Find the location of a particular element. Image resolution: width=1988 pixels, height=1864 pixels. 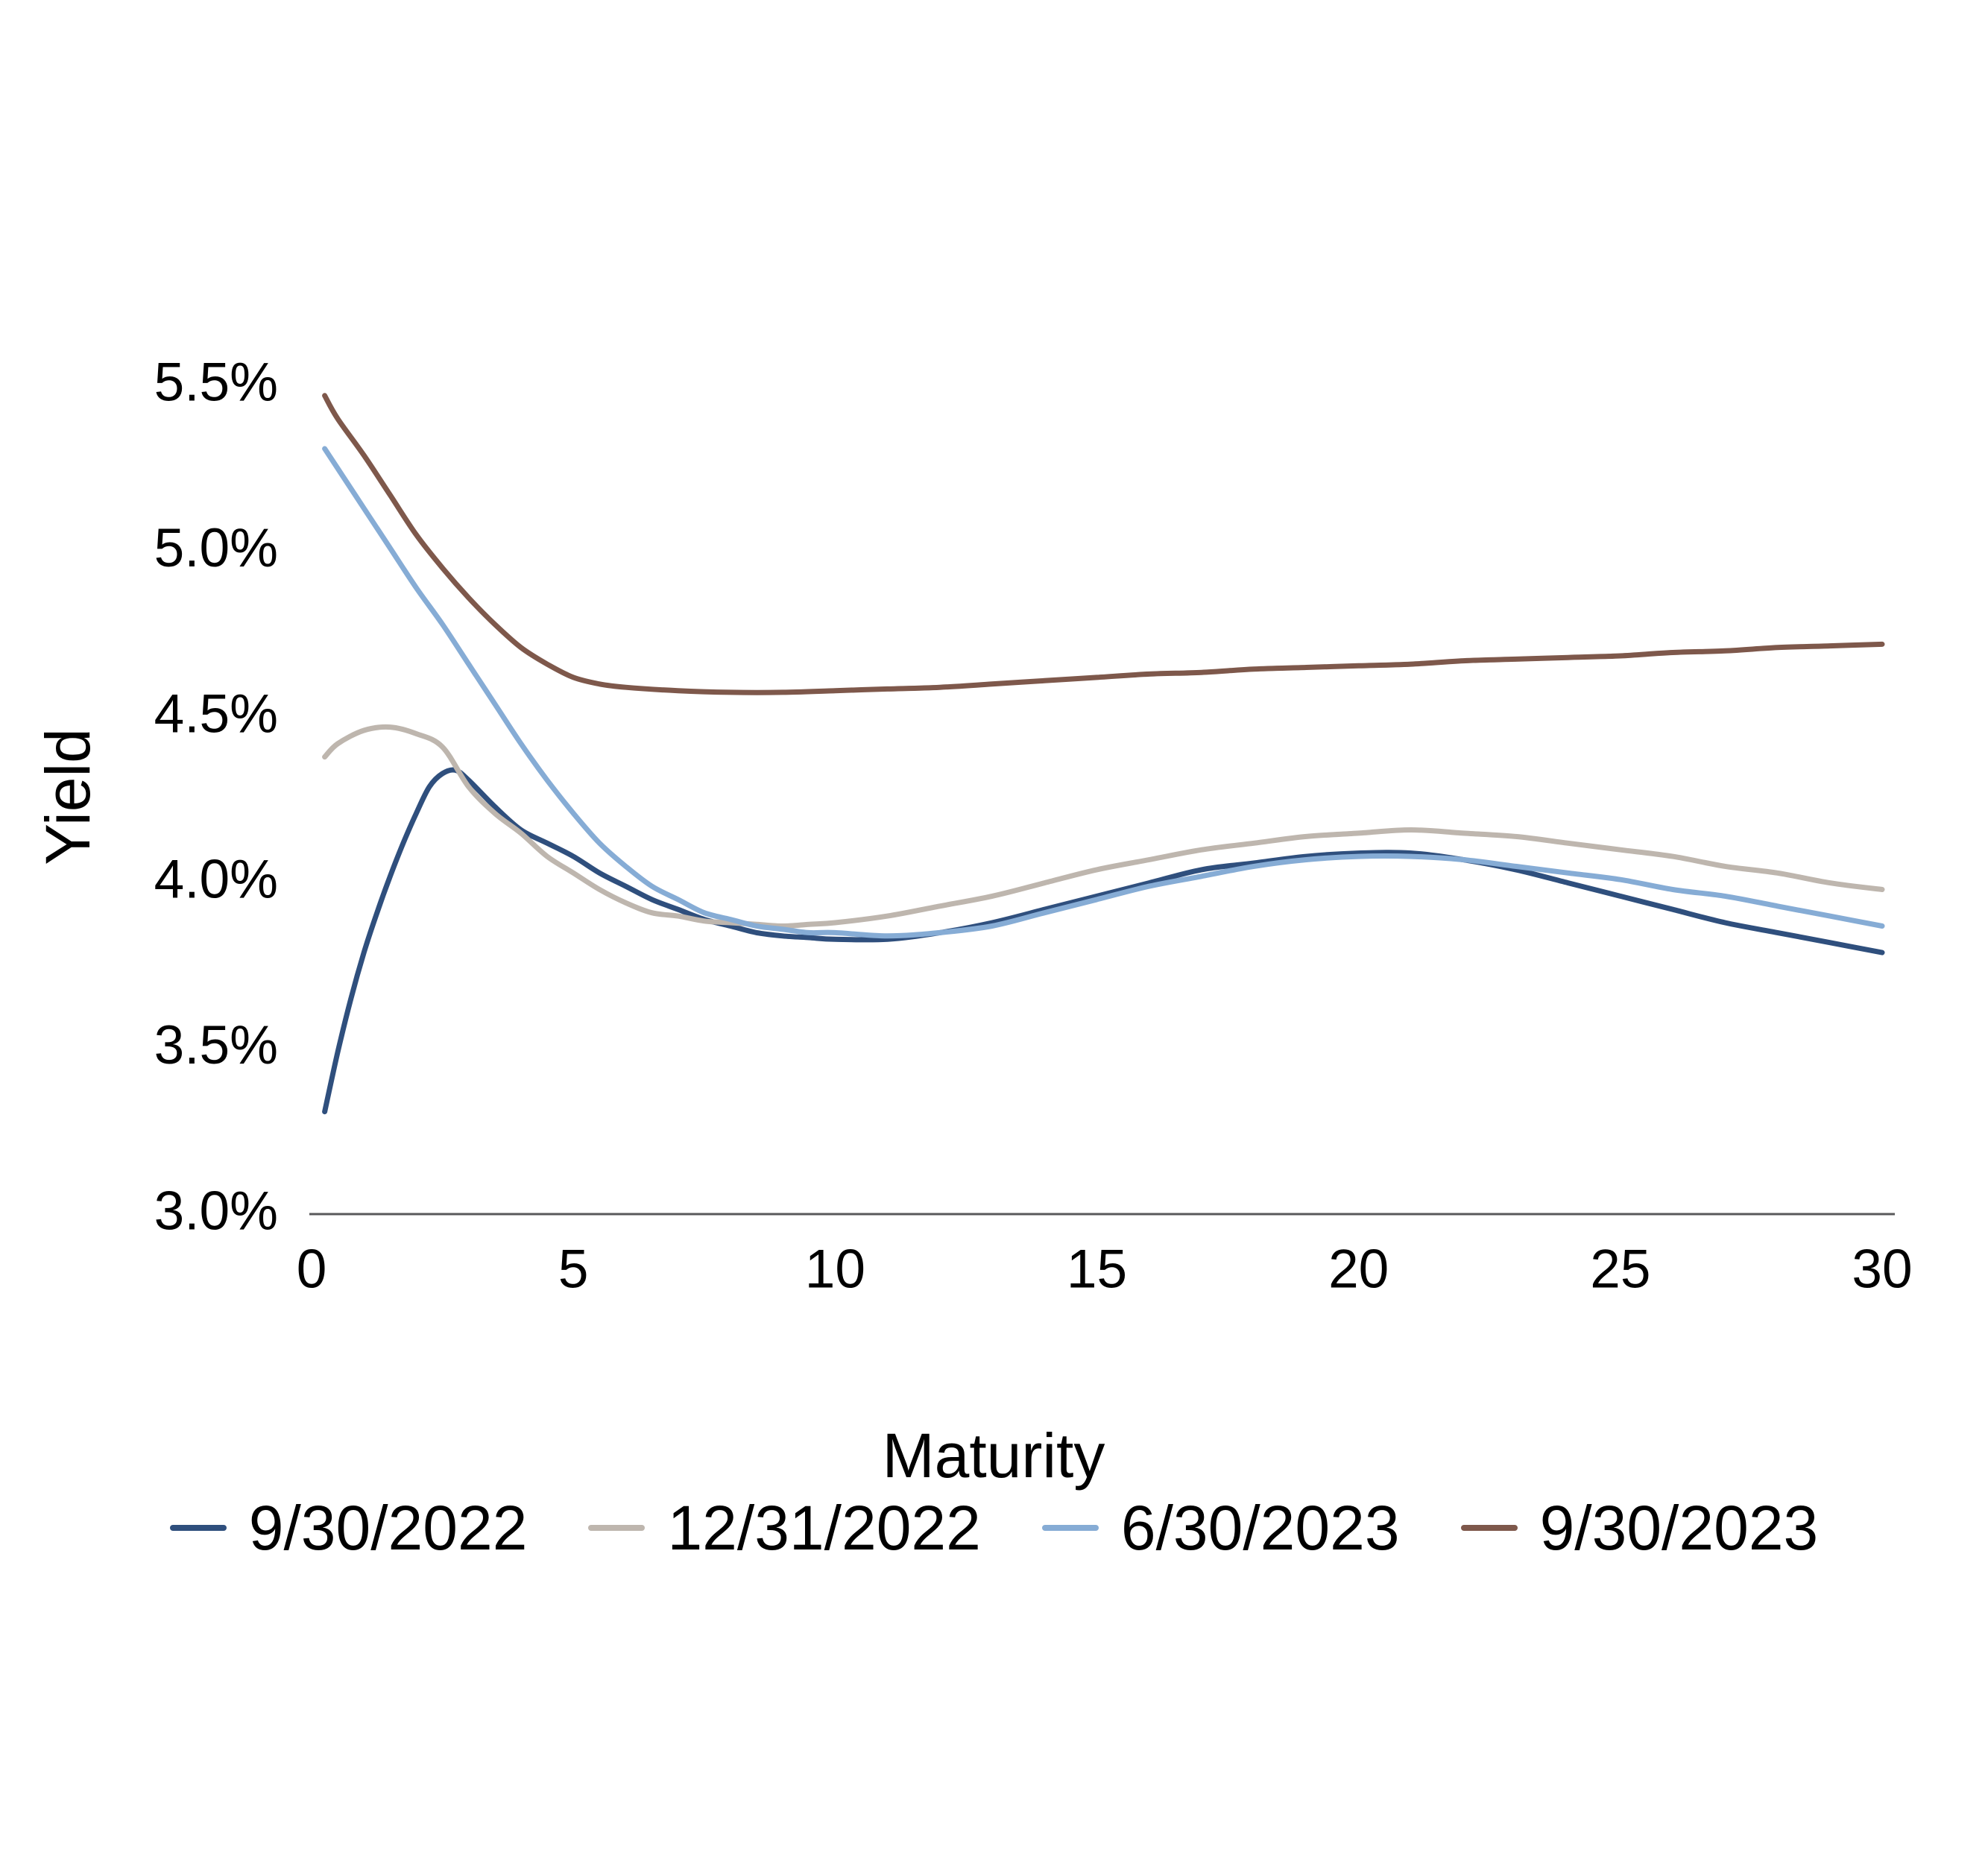

legend-label: 9/30/2022 is located at coordinates (388, 1528).